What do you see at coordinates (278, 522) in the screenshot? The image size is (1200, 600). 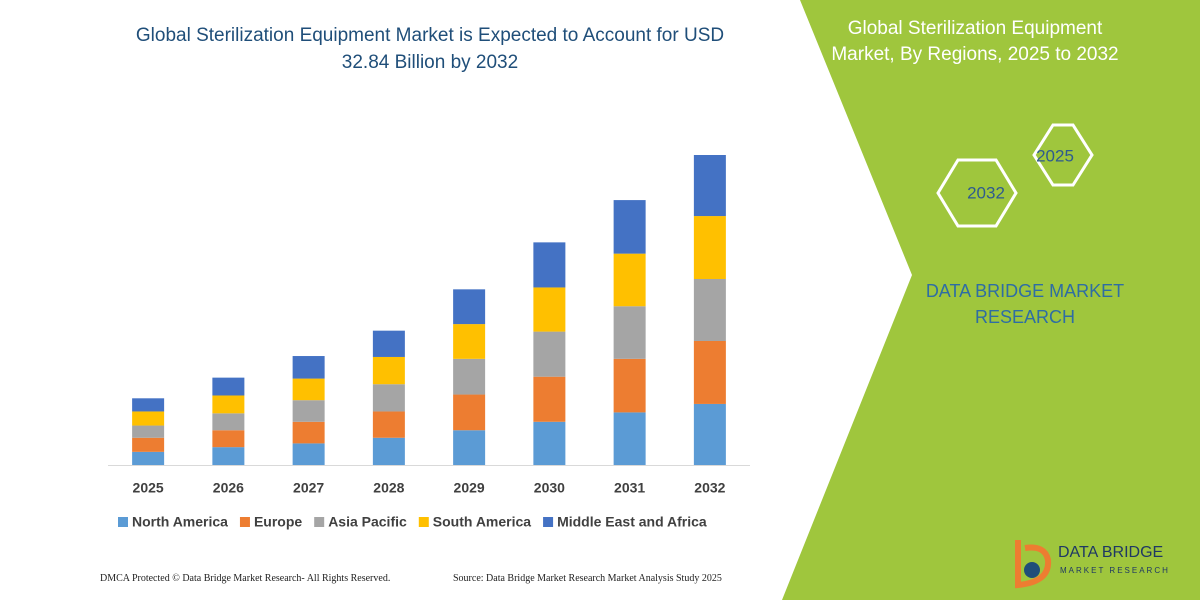 I see `legend-label: Europe` at bounding box center [278, 522].